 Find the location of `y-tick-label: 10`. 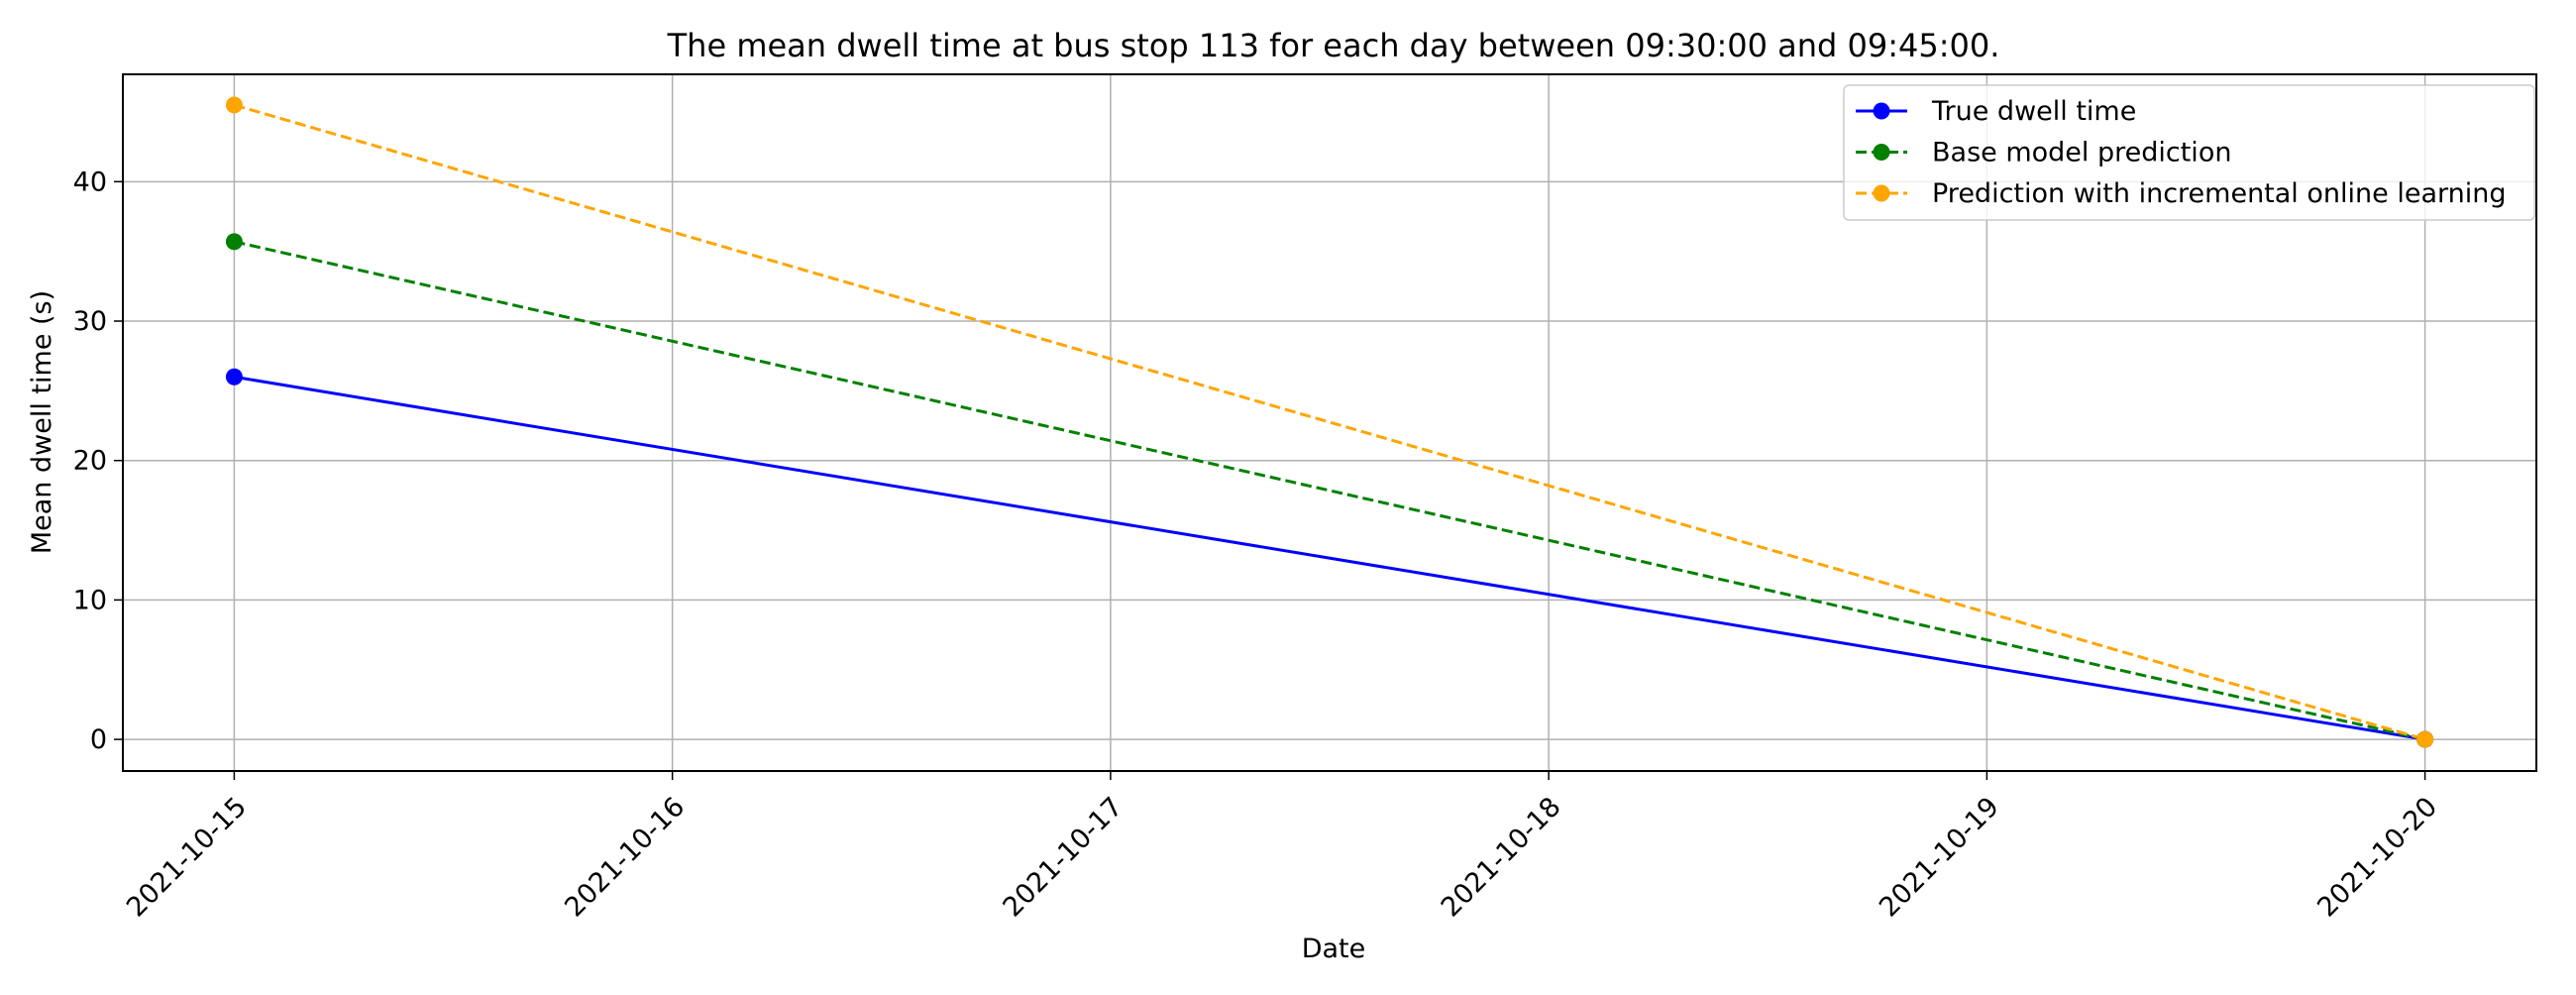

y-tick-label: 10 is located at coordinates (90, 600).